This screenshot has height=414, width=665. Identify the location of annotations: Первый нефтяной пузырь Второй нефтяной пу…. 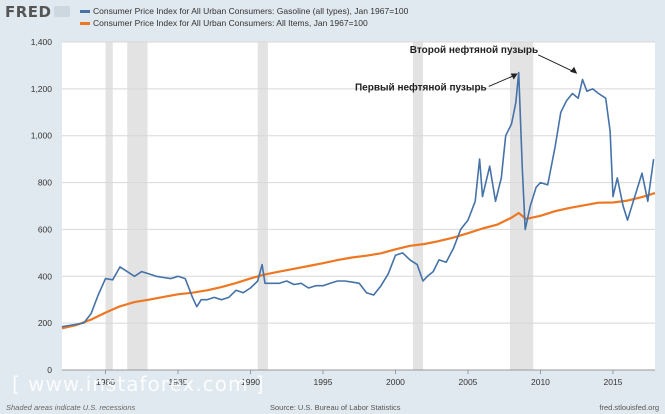
(466, 68).